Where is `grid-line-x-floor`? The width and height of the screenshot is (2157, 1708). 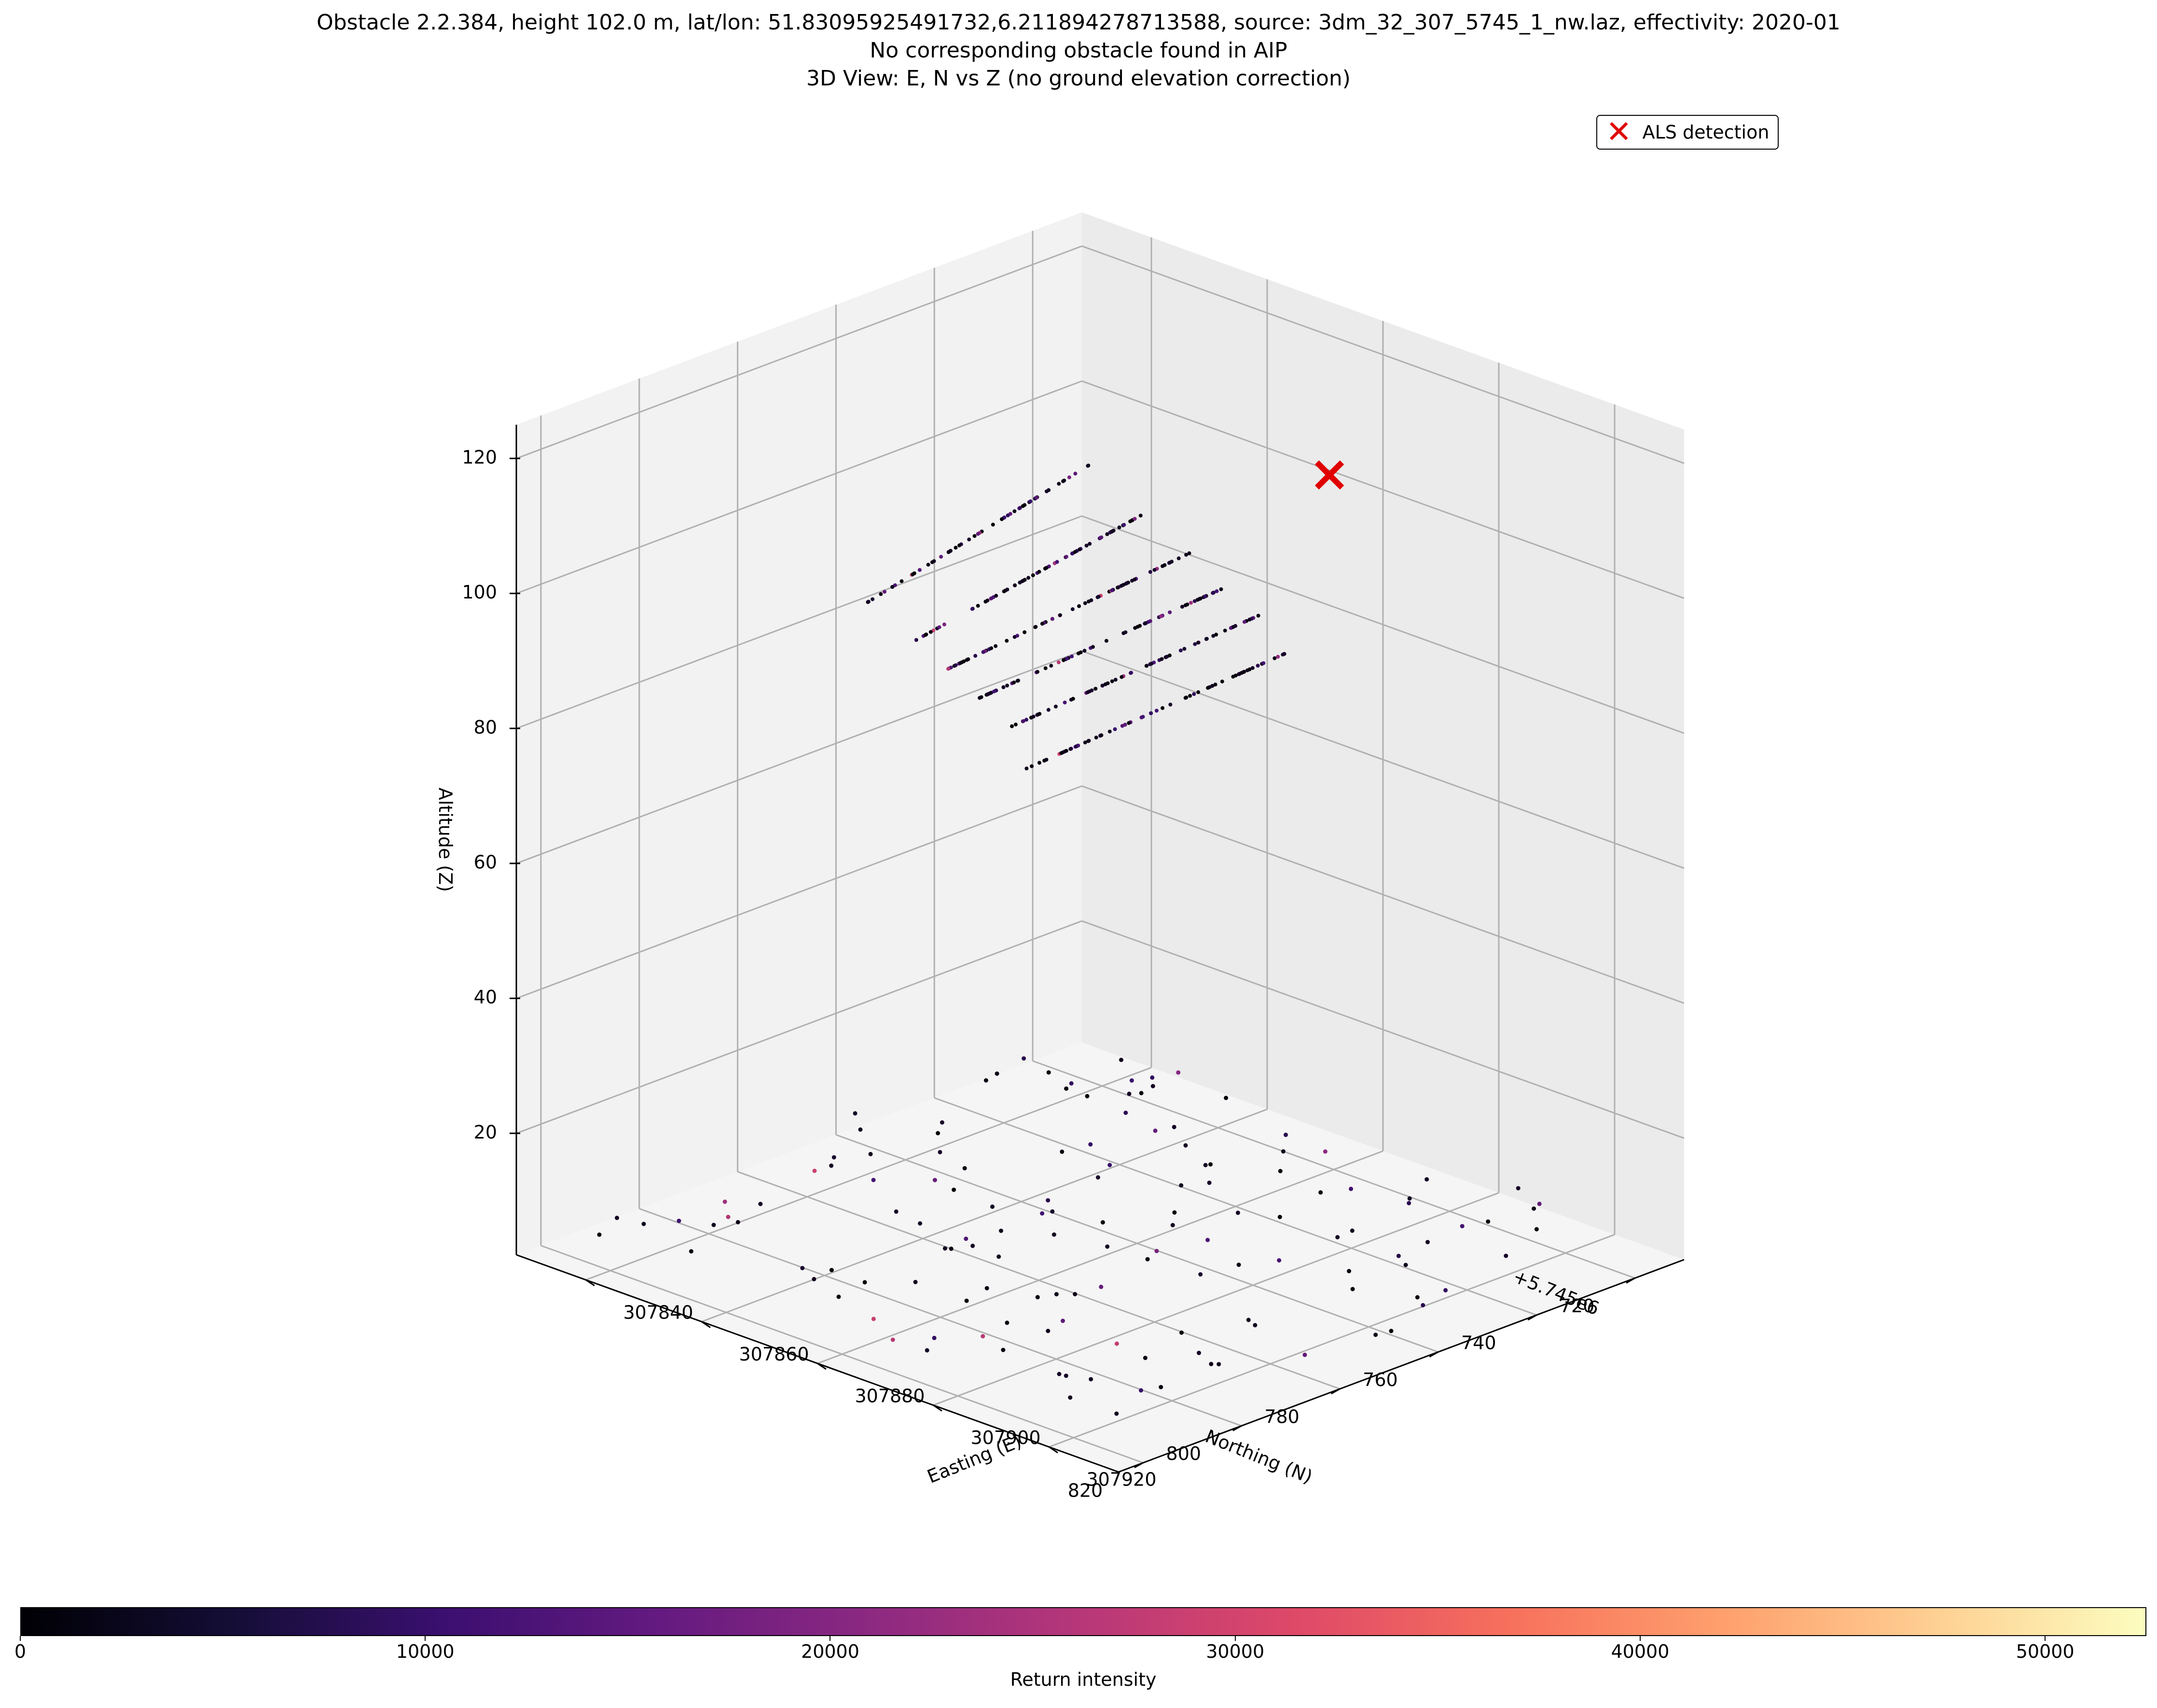 grid-line-x-floor is located at coordinates (1216, 1299).